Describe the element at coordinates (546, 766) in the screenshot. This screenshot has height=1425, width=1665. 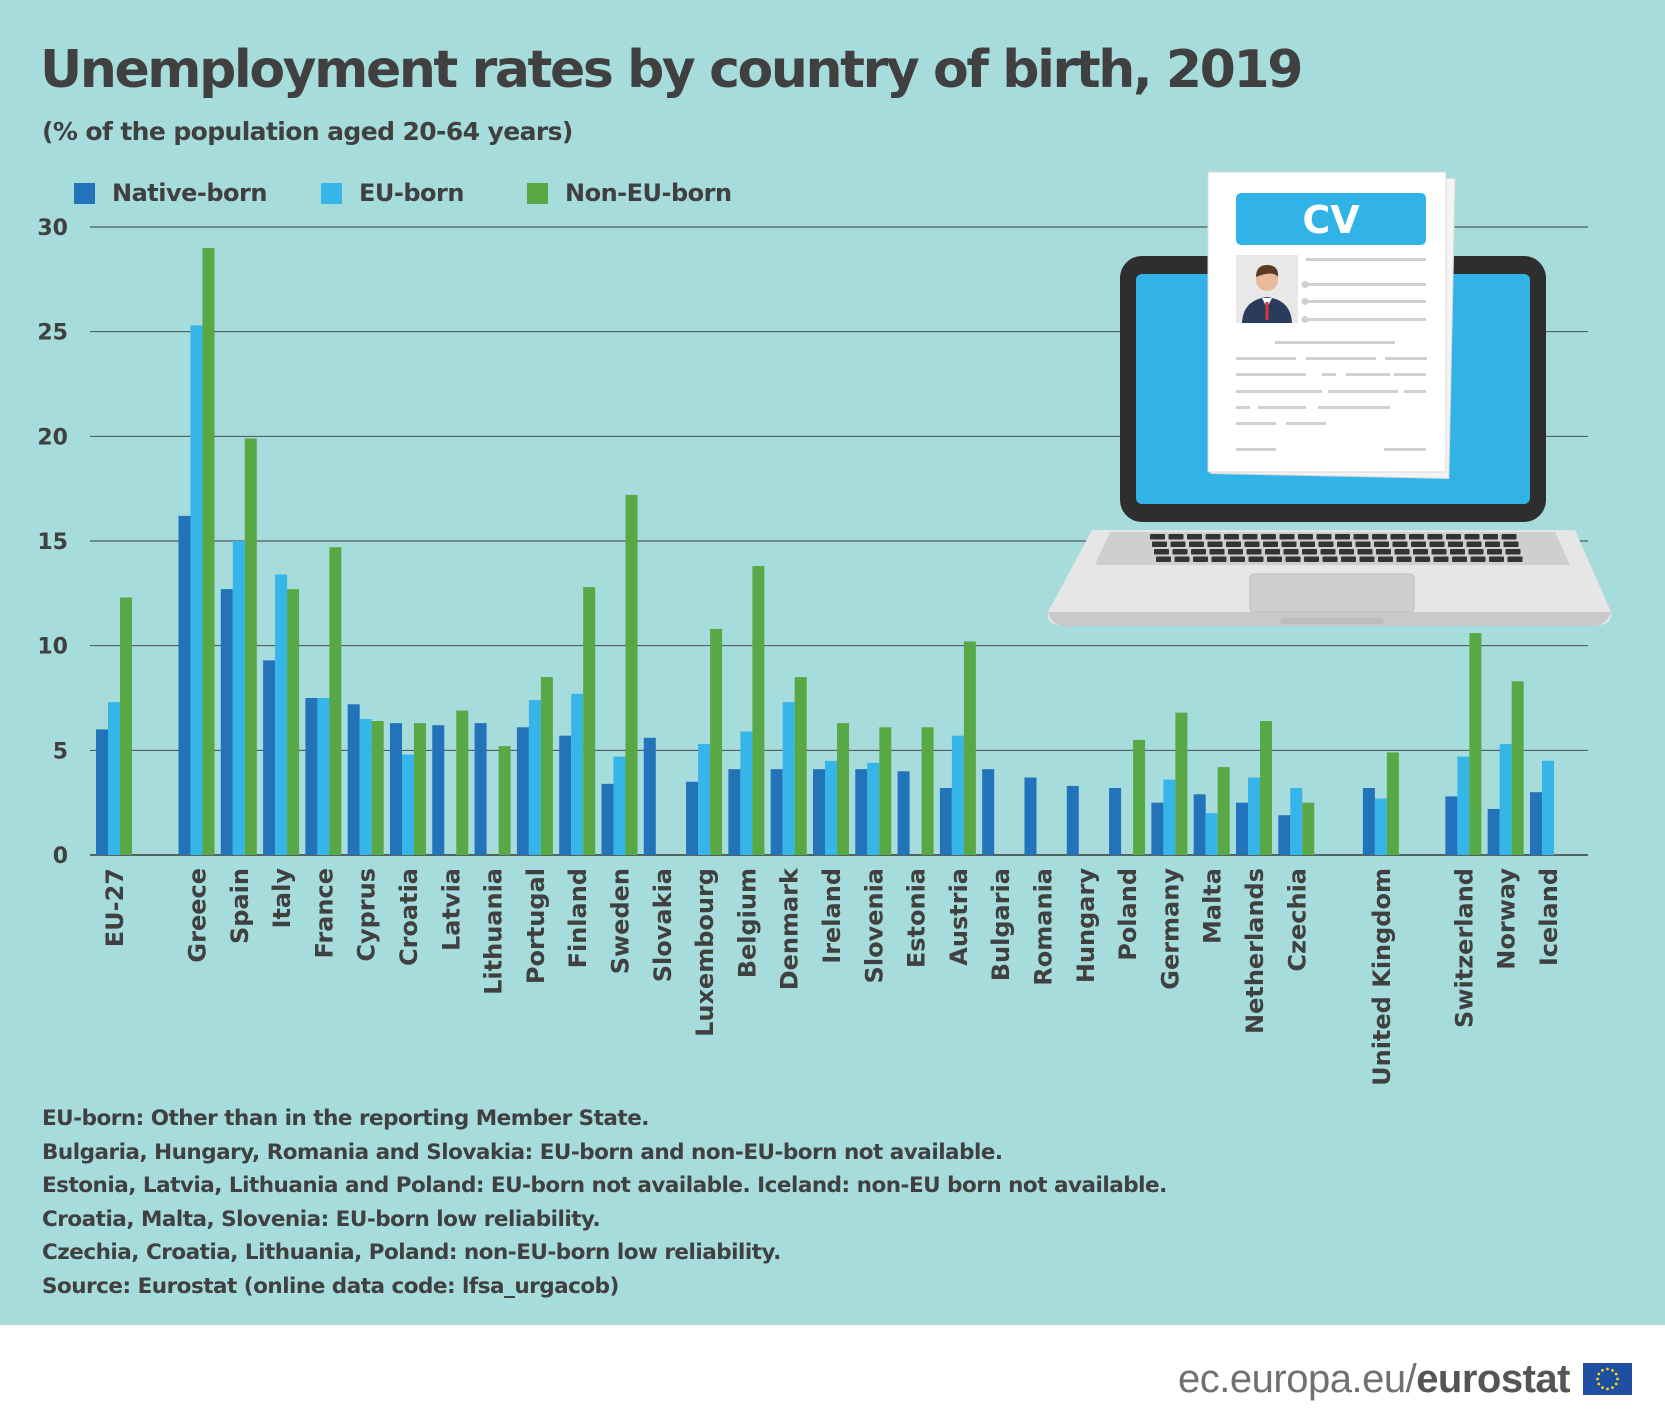
I see `bar-non-eu-born-portugal` at that location.